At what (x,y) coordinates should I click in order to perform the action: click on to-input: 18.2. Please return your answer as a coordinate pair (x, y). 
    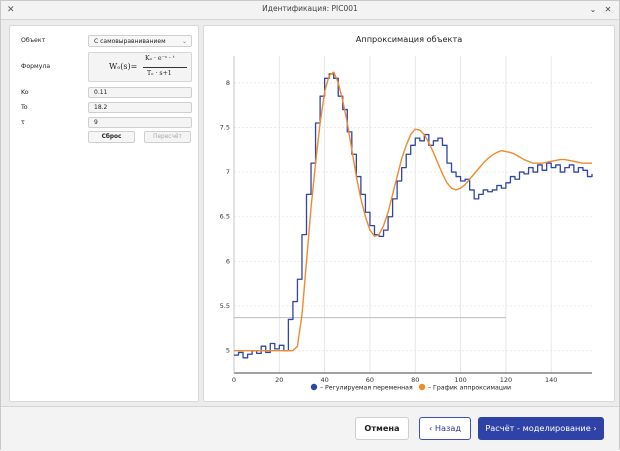
    Looking at the image, I should click on (140, 107).